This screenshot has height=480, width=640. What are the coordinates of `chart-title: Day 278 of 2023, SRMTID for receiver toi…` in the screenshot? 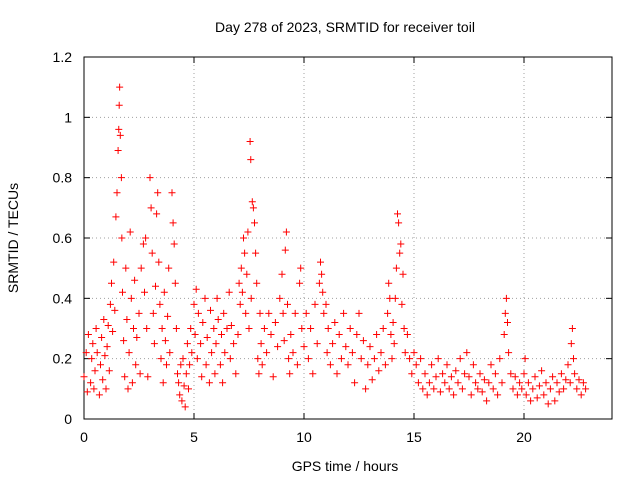 It's located at (345, 27).